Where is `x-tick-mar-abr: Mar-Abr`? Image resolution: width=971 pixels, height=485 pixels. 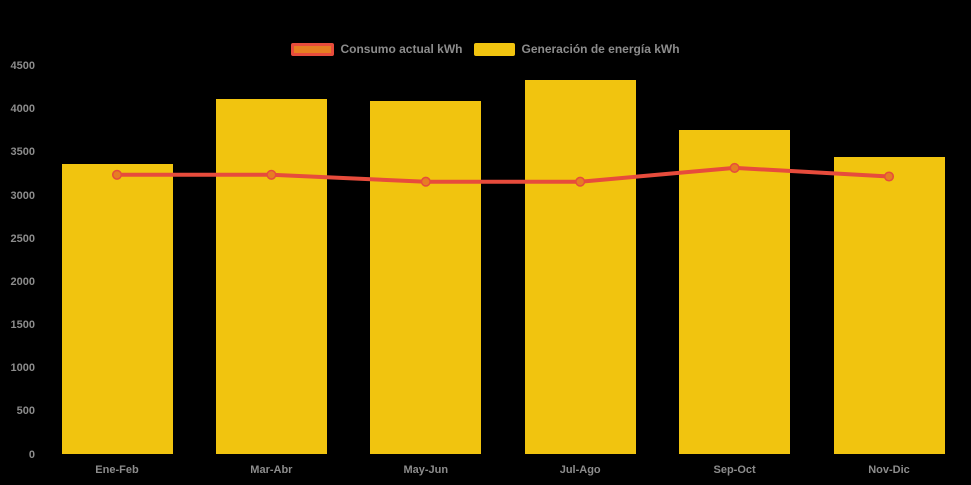
x-tick-mar-abr: Mar-Abr is located at coordinates (271, 470).